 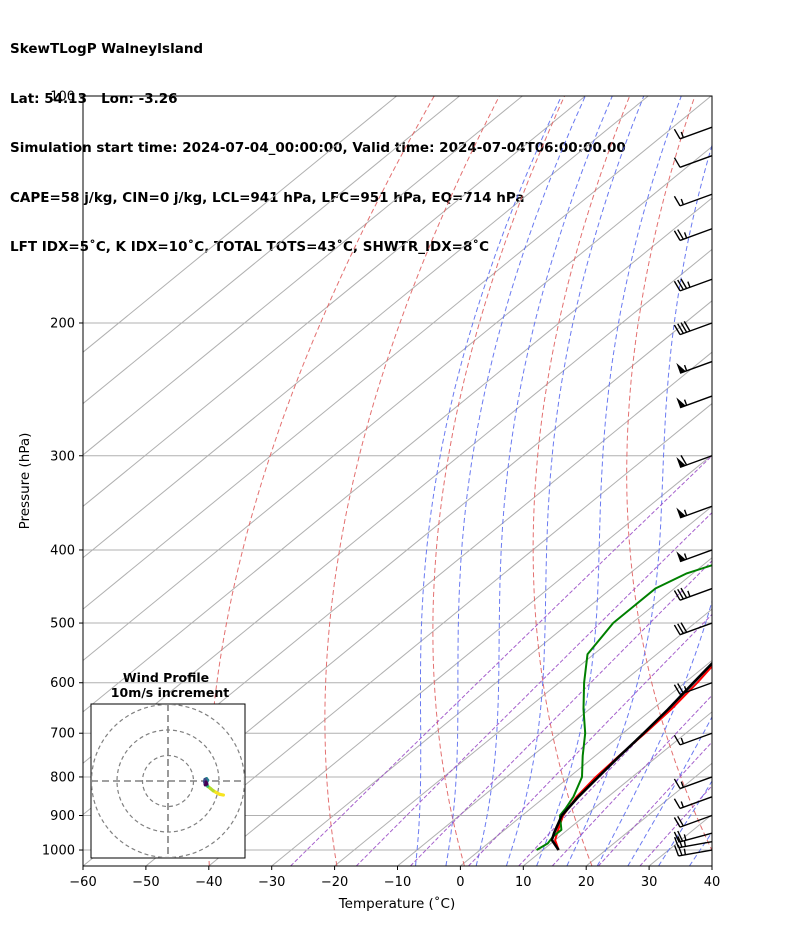 I want to click on y-tick-label: 100, so click(x=62, y=97).